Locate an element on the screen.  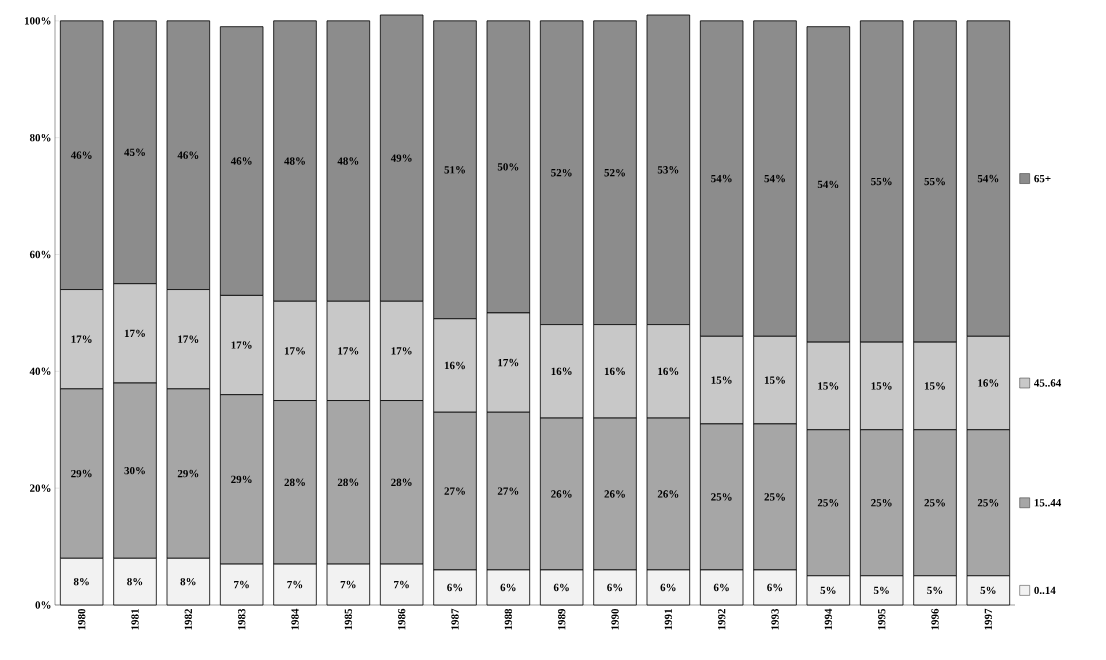
y-tick-label: 0% is located at coordinates (43, 605).